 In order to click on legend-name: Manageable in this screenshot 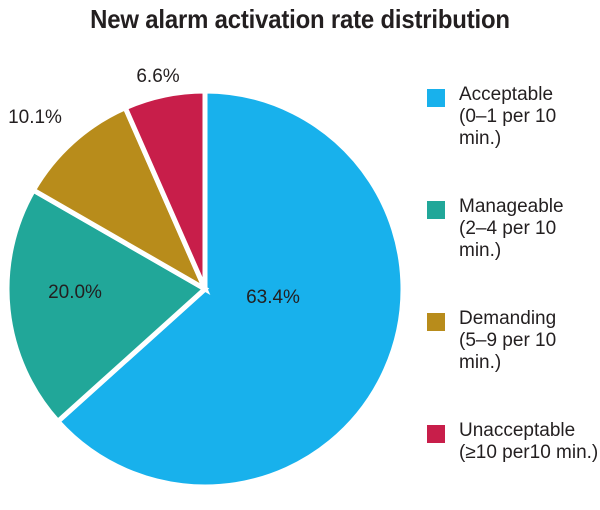, I will do `click(511, 206)`.